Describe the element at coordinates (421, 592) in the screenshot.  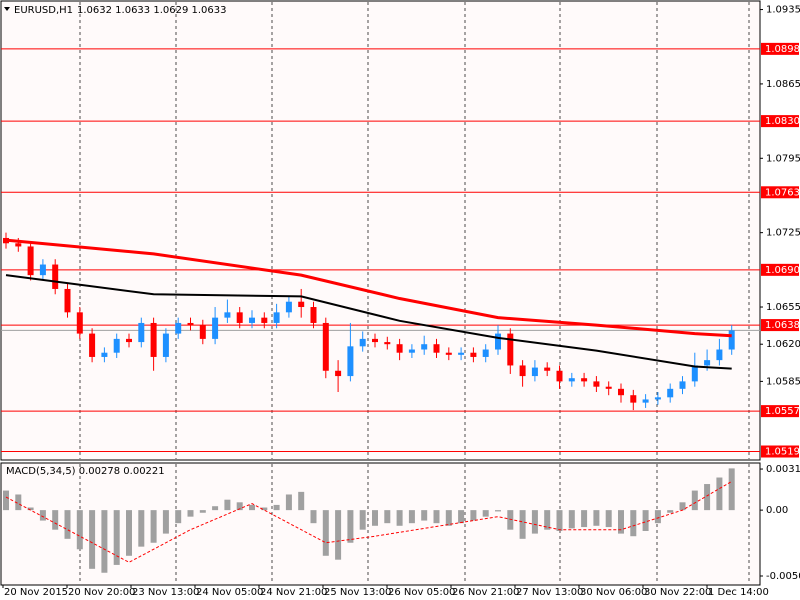
I see `x-tick-label: 26 Nov 05:00` at that location.